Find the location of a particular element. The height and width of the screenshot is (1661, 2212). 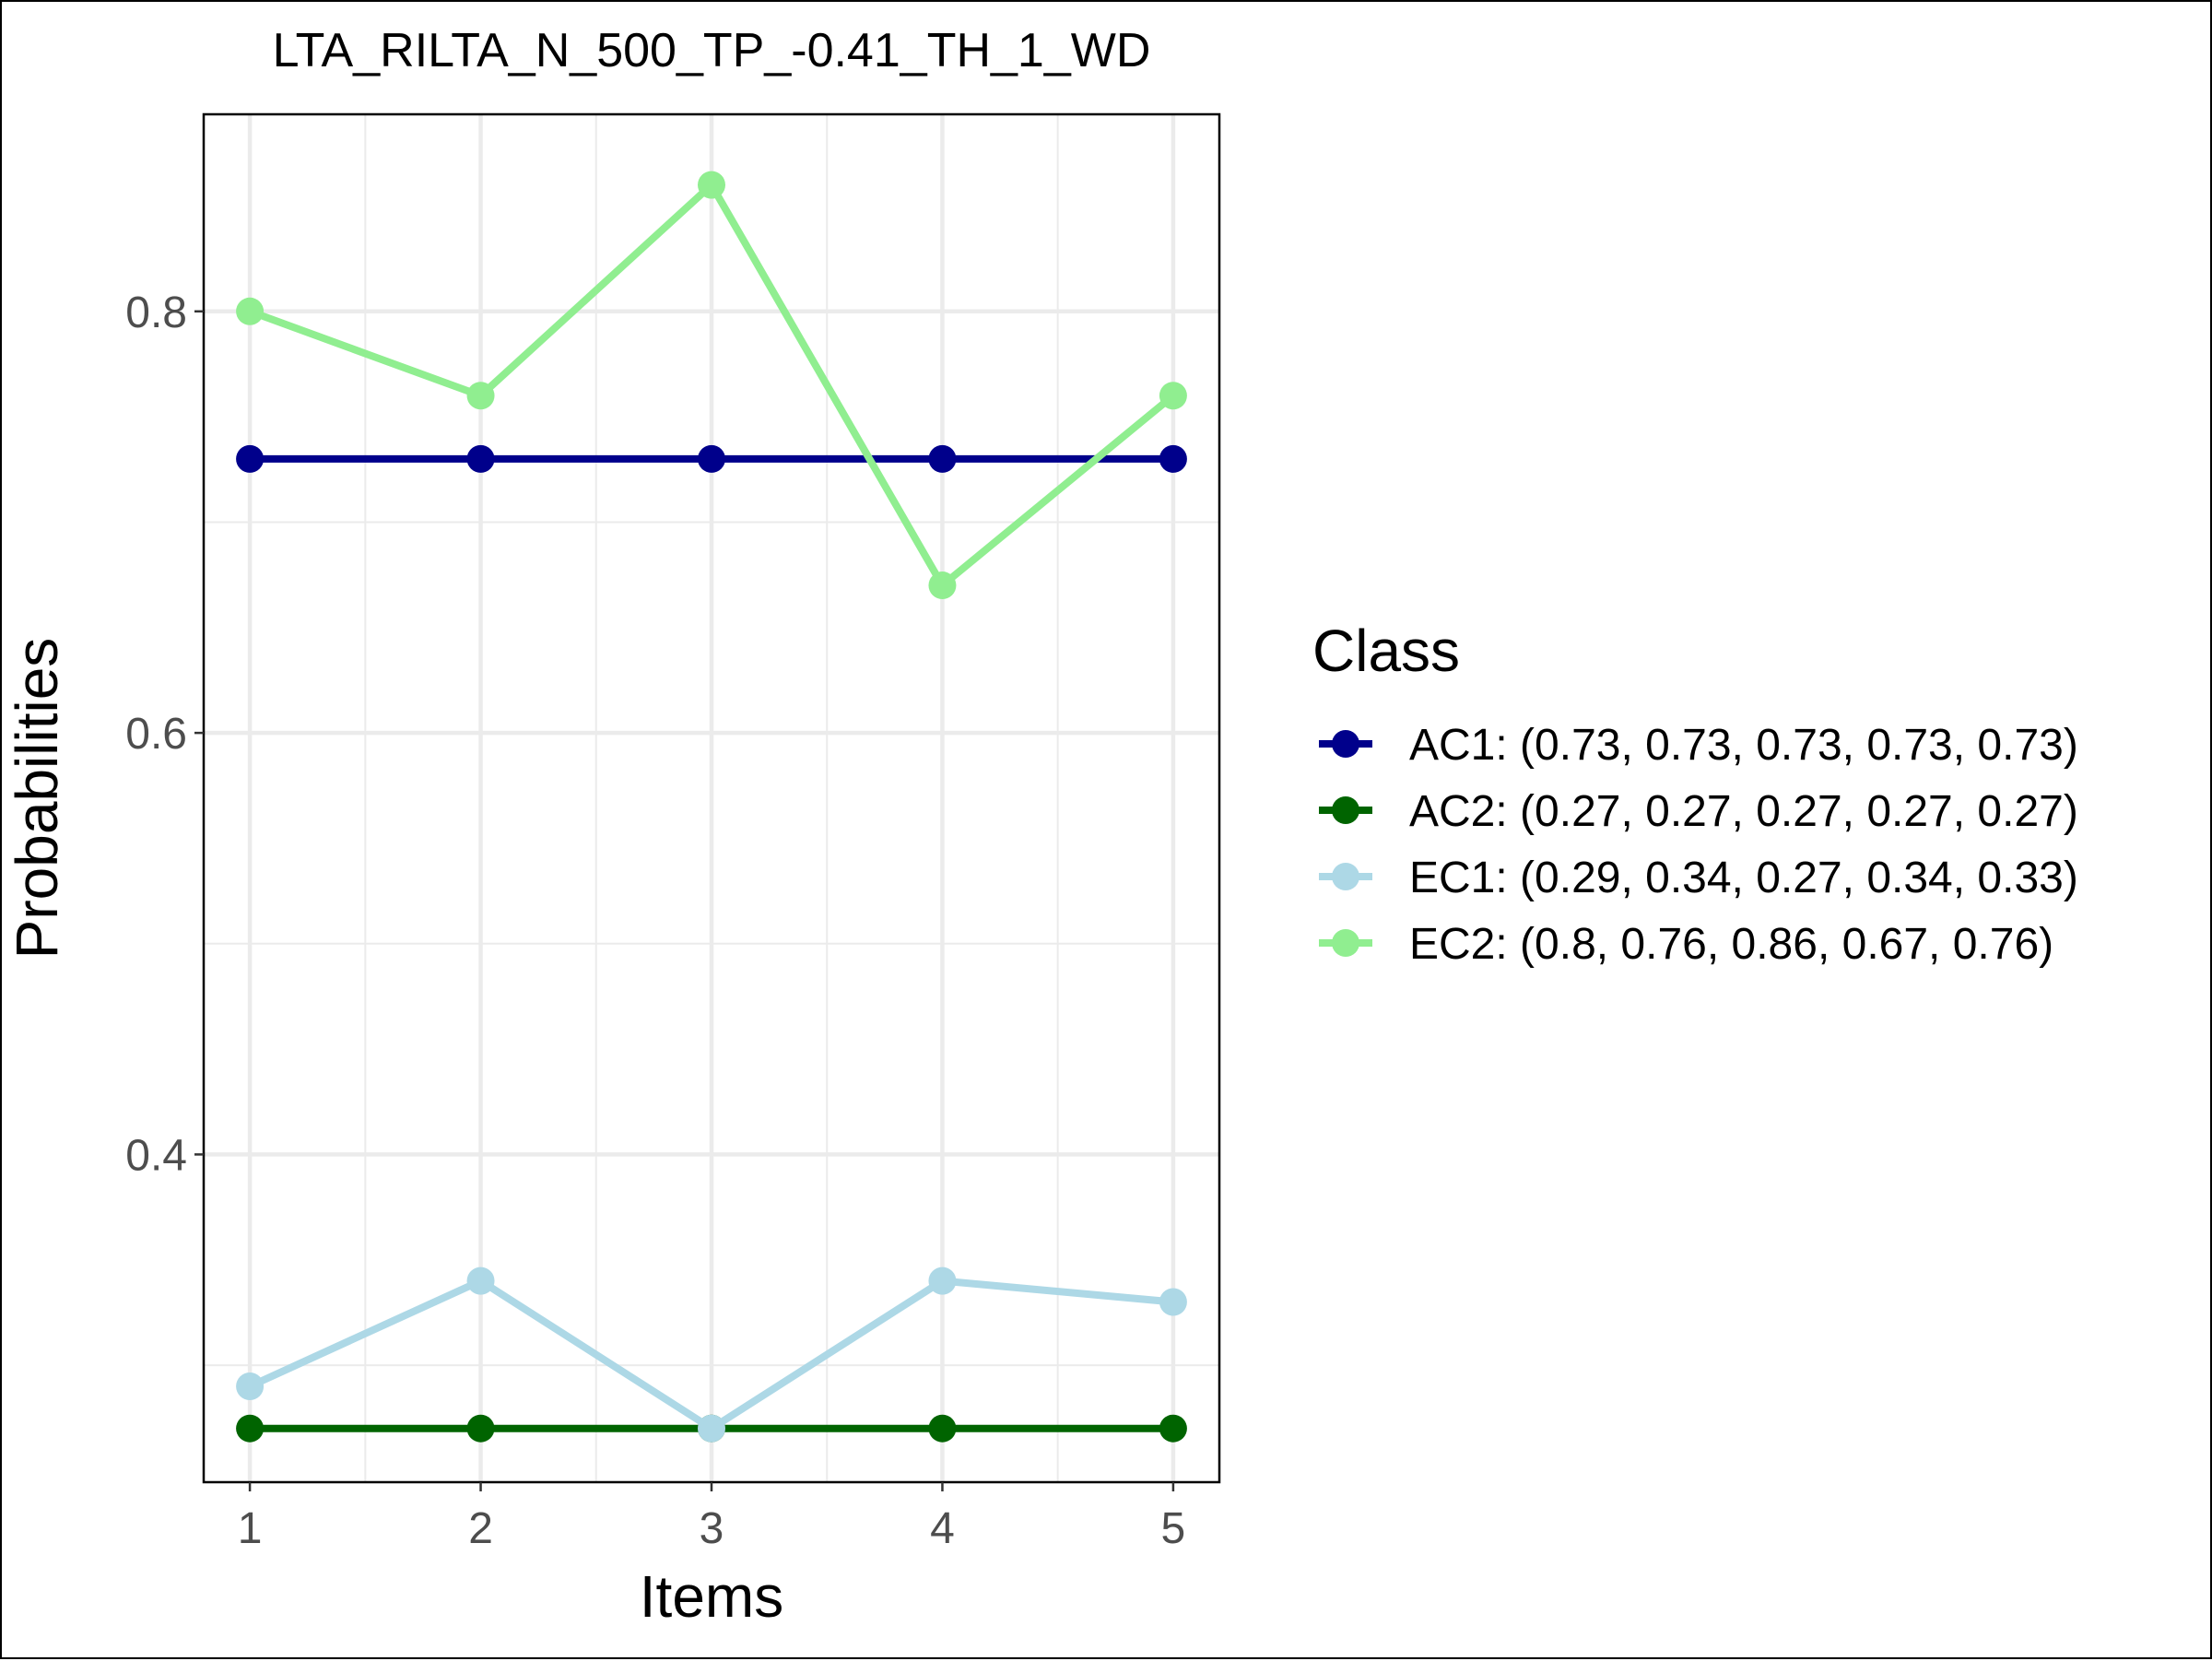

legend-key-point-ac1 is located at coordinates (1345, 744).